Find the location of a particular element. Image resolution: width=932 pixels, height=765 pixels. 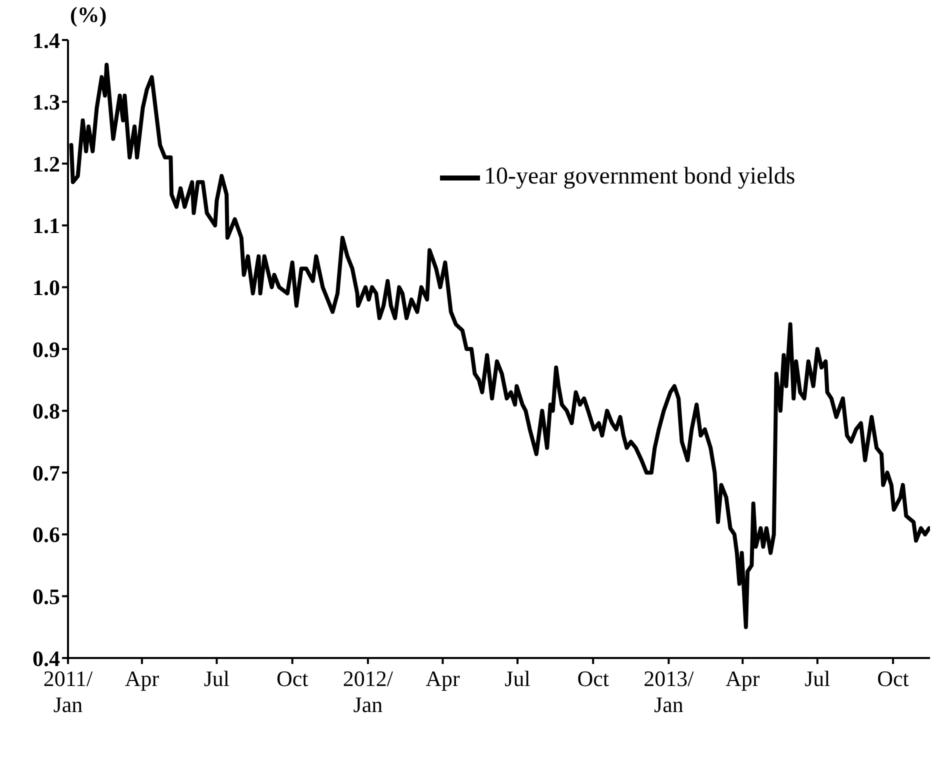

x-tick-label: 2013/ Jan is located at coordinates (669, 691).